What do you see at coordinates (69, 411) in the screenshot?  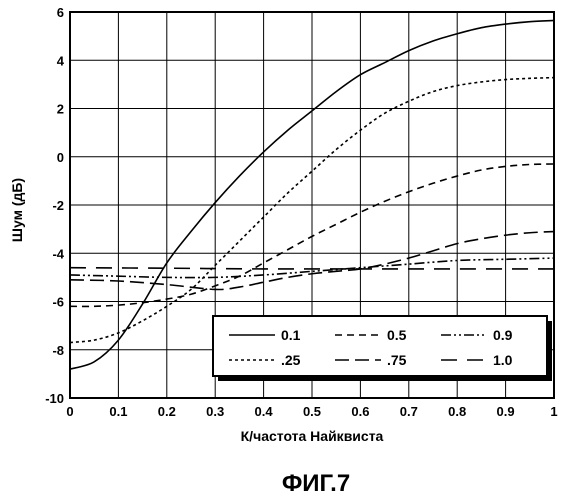 I see `x-tick-label: 0` at bounding box center [69, 411].